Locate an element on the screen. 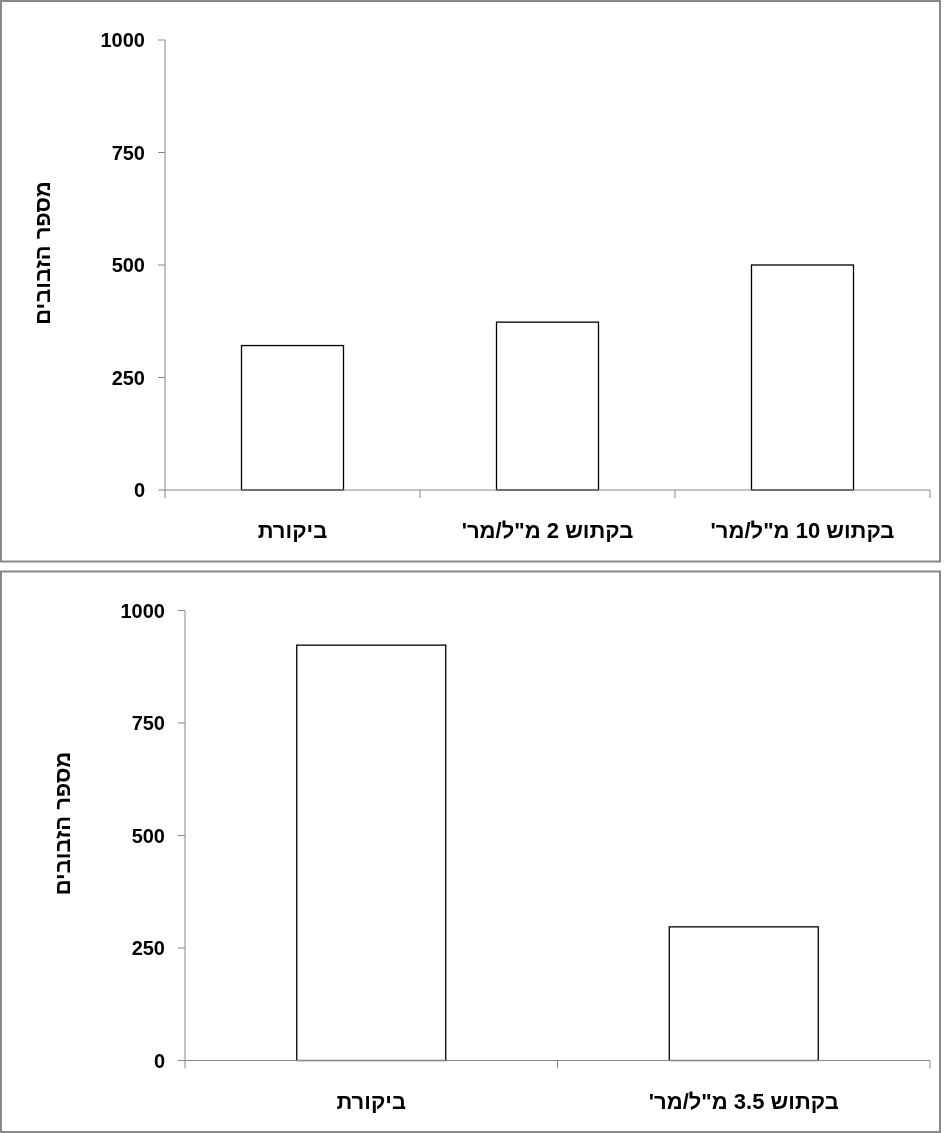 The image size is (949, 1133). x-tick-label: בקתוש 2 מ"ל/מר' is located at coordinates (547, 530).